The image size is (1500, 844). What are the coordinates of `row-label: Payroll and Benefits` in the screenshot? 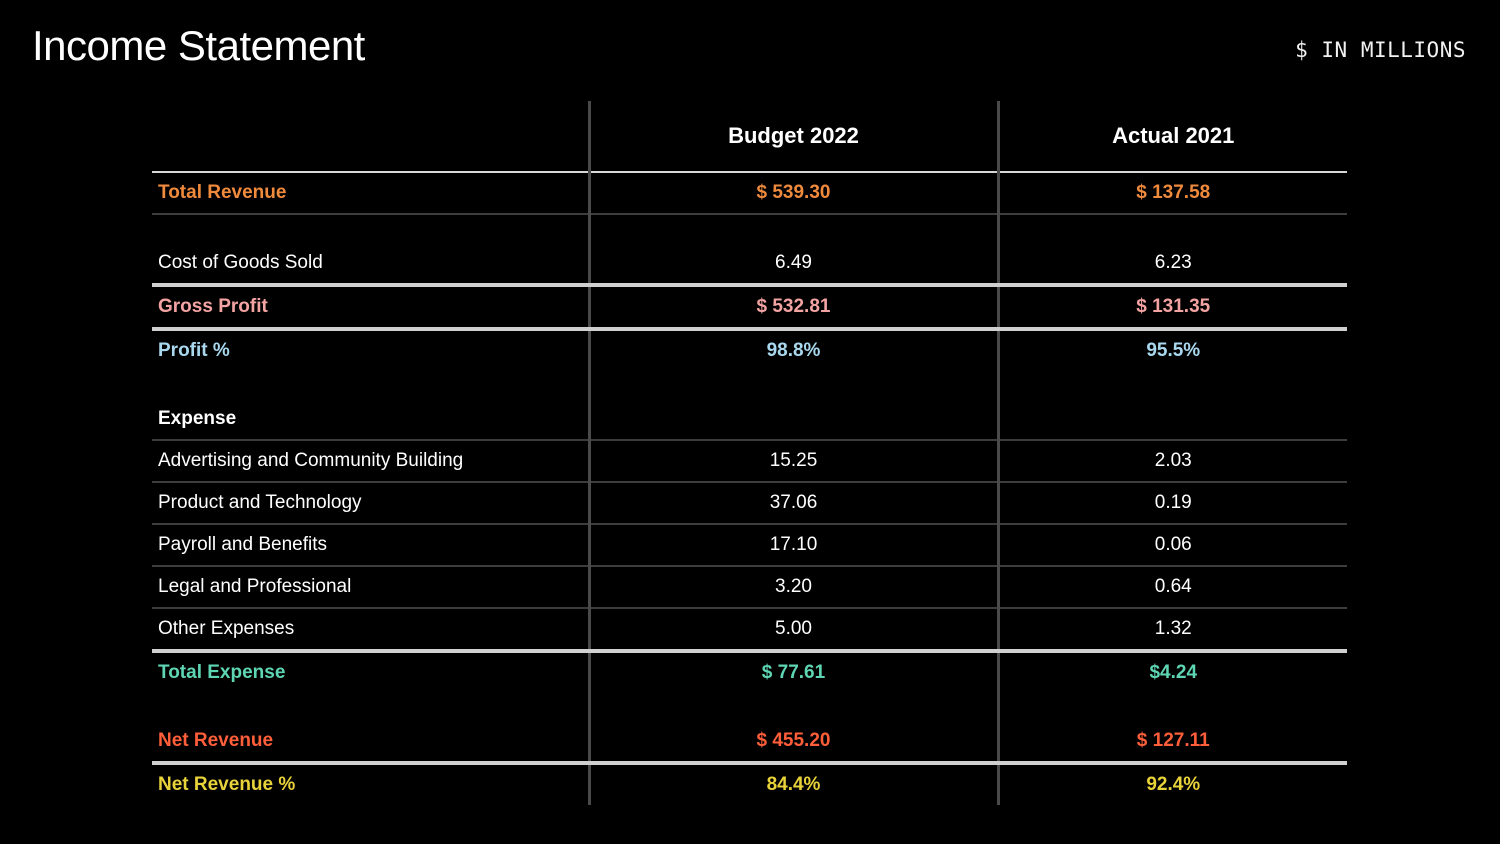 It's located at (370, 545).